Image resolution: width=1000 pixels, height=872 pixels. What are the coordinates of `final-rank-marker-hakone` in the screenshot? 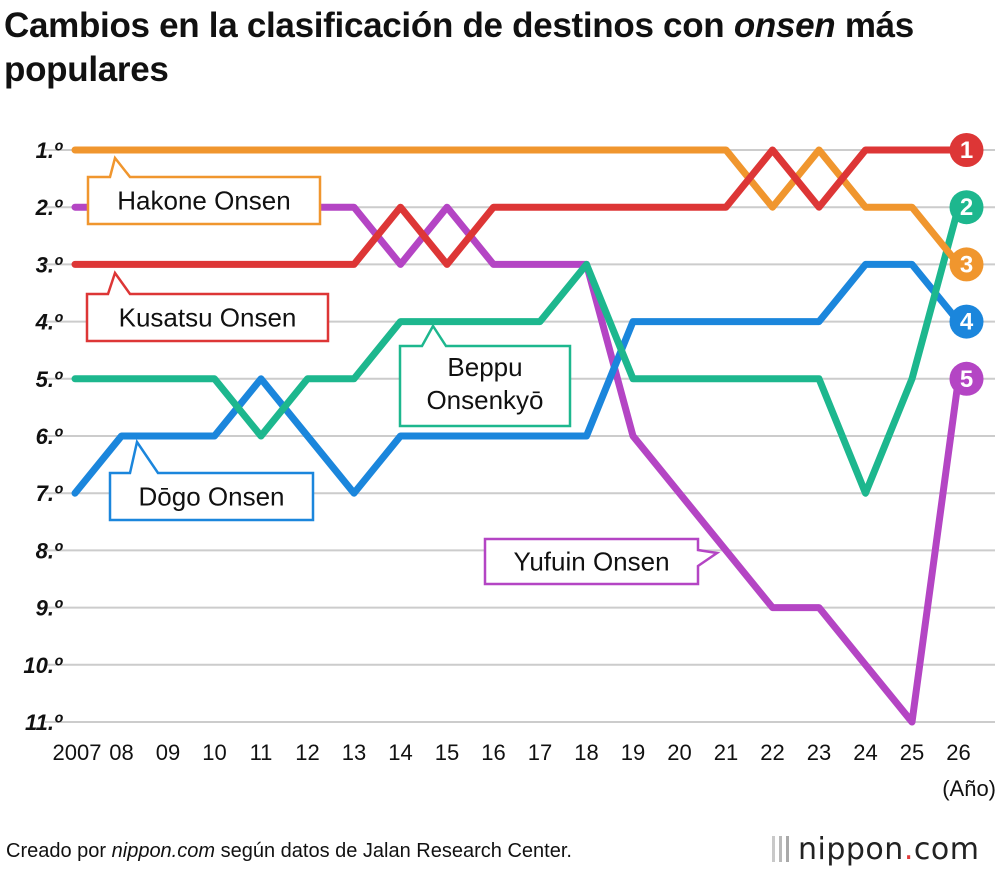 It's located at (966, 264).